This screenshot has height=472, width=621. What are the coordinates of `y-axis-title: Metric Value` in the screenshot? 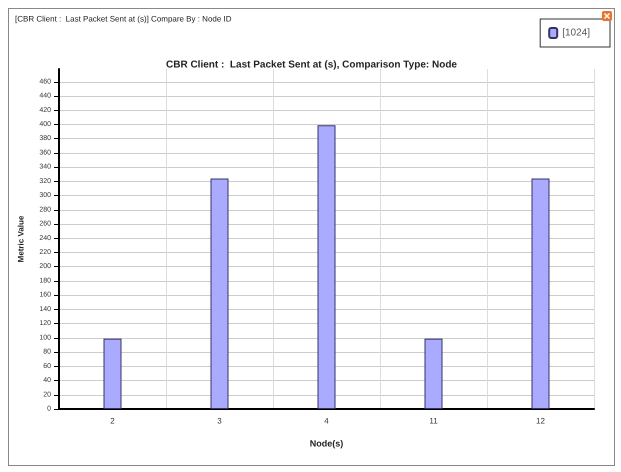 It's located at (21, 238).